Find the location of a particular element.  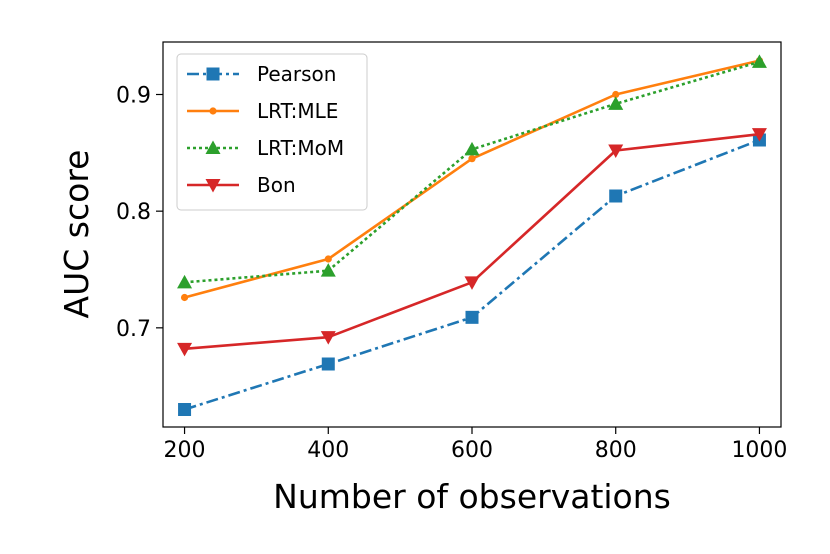

x-tick-label: 800 is located at coordinates (616, 450).